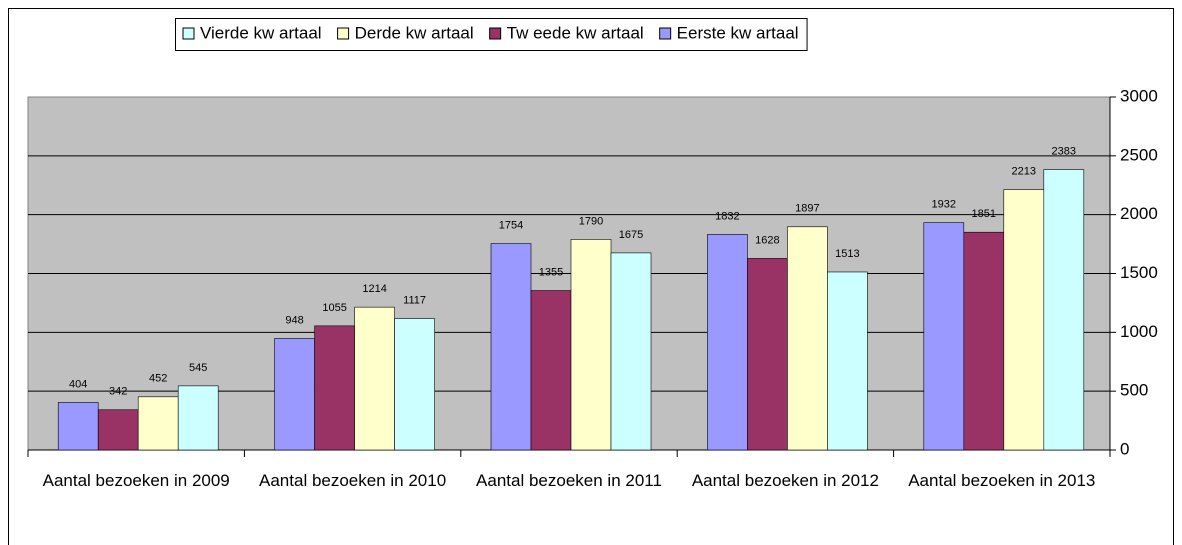 This screenshot has width=1182, height=545. Describe the element at coordinates (591, 221) in the screenshot. I see `value-label: 1790` at that location.